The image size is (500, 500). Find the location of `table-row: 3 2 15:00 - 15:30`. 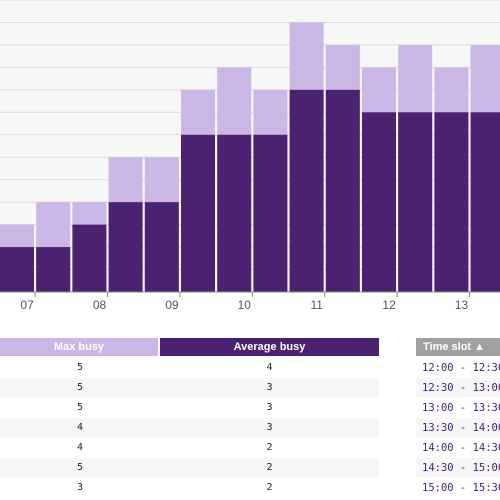

table-row: 3 2 15:00 - 15:30 is located at coordinates (250, 488).